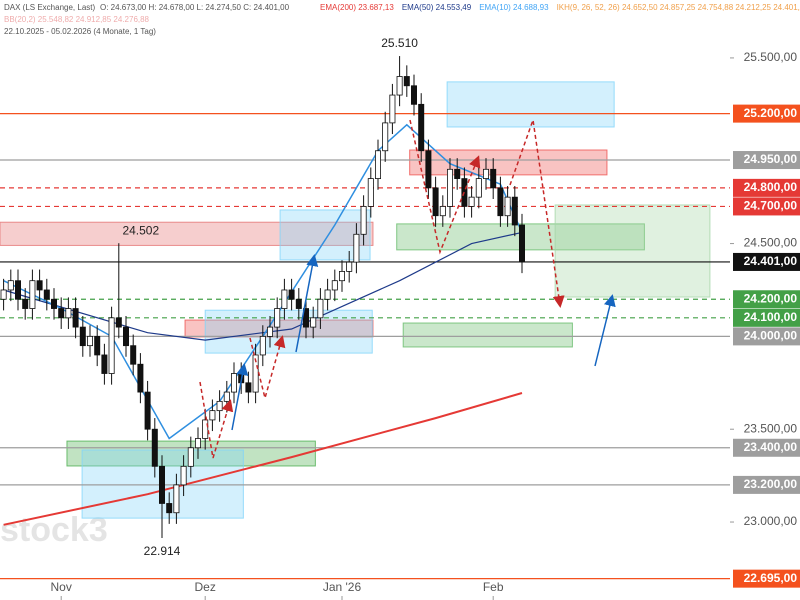  I want to click on level-label: 24.950,00, so click(771, 159).